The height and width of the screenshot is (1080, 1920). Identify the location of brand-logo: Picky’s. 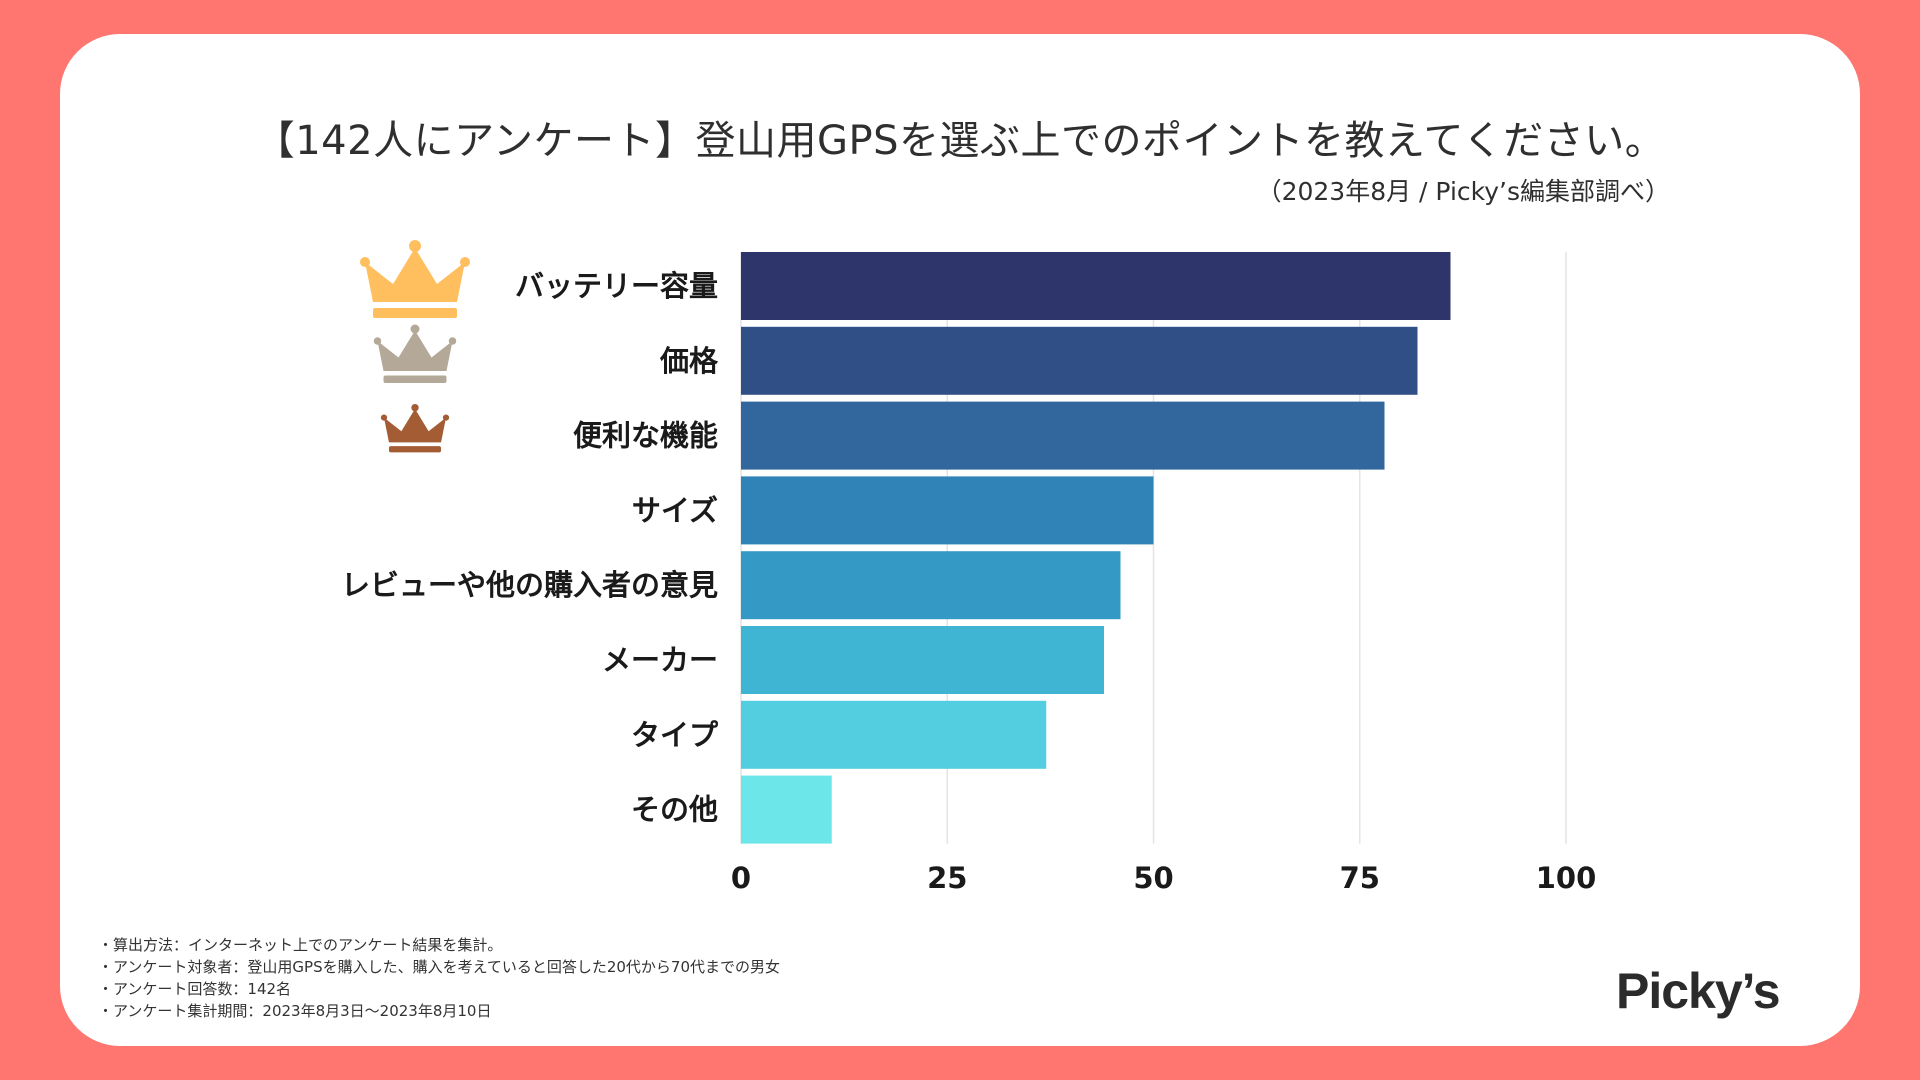
(1698, 991).